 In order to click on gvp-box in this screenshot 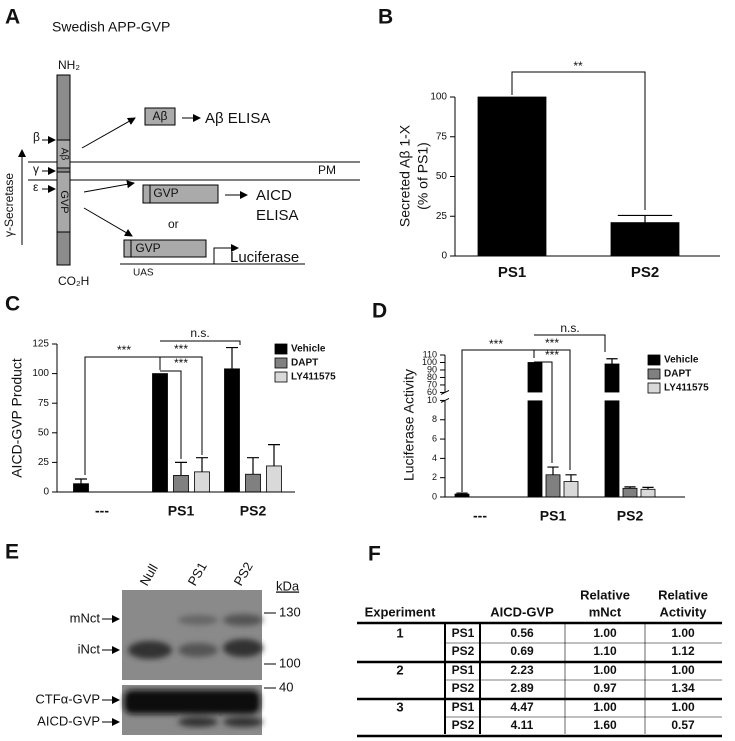, I will do `click(180, 194)`.